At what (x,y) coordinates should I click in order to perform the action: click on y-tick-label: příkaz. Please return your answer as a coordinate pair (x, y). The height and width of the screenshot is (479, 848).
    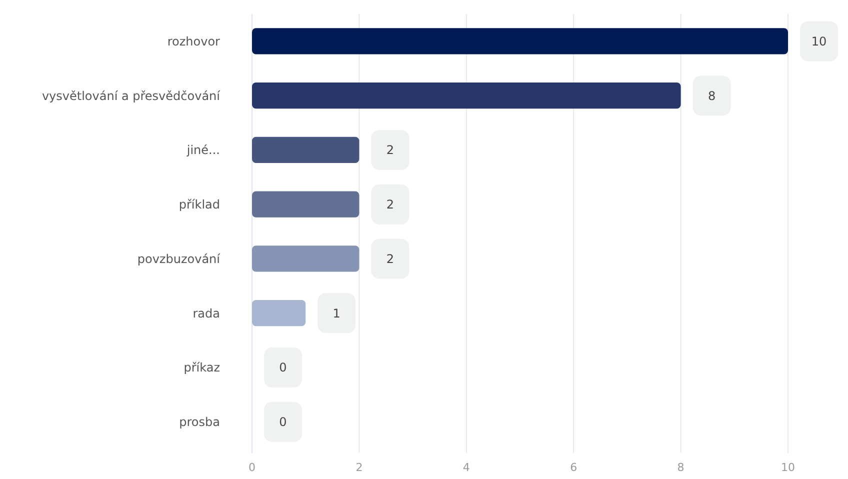
    Looking at the image, I should click on (202, 367).